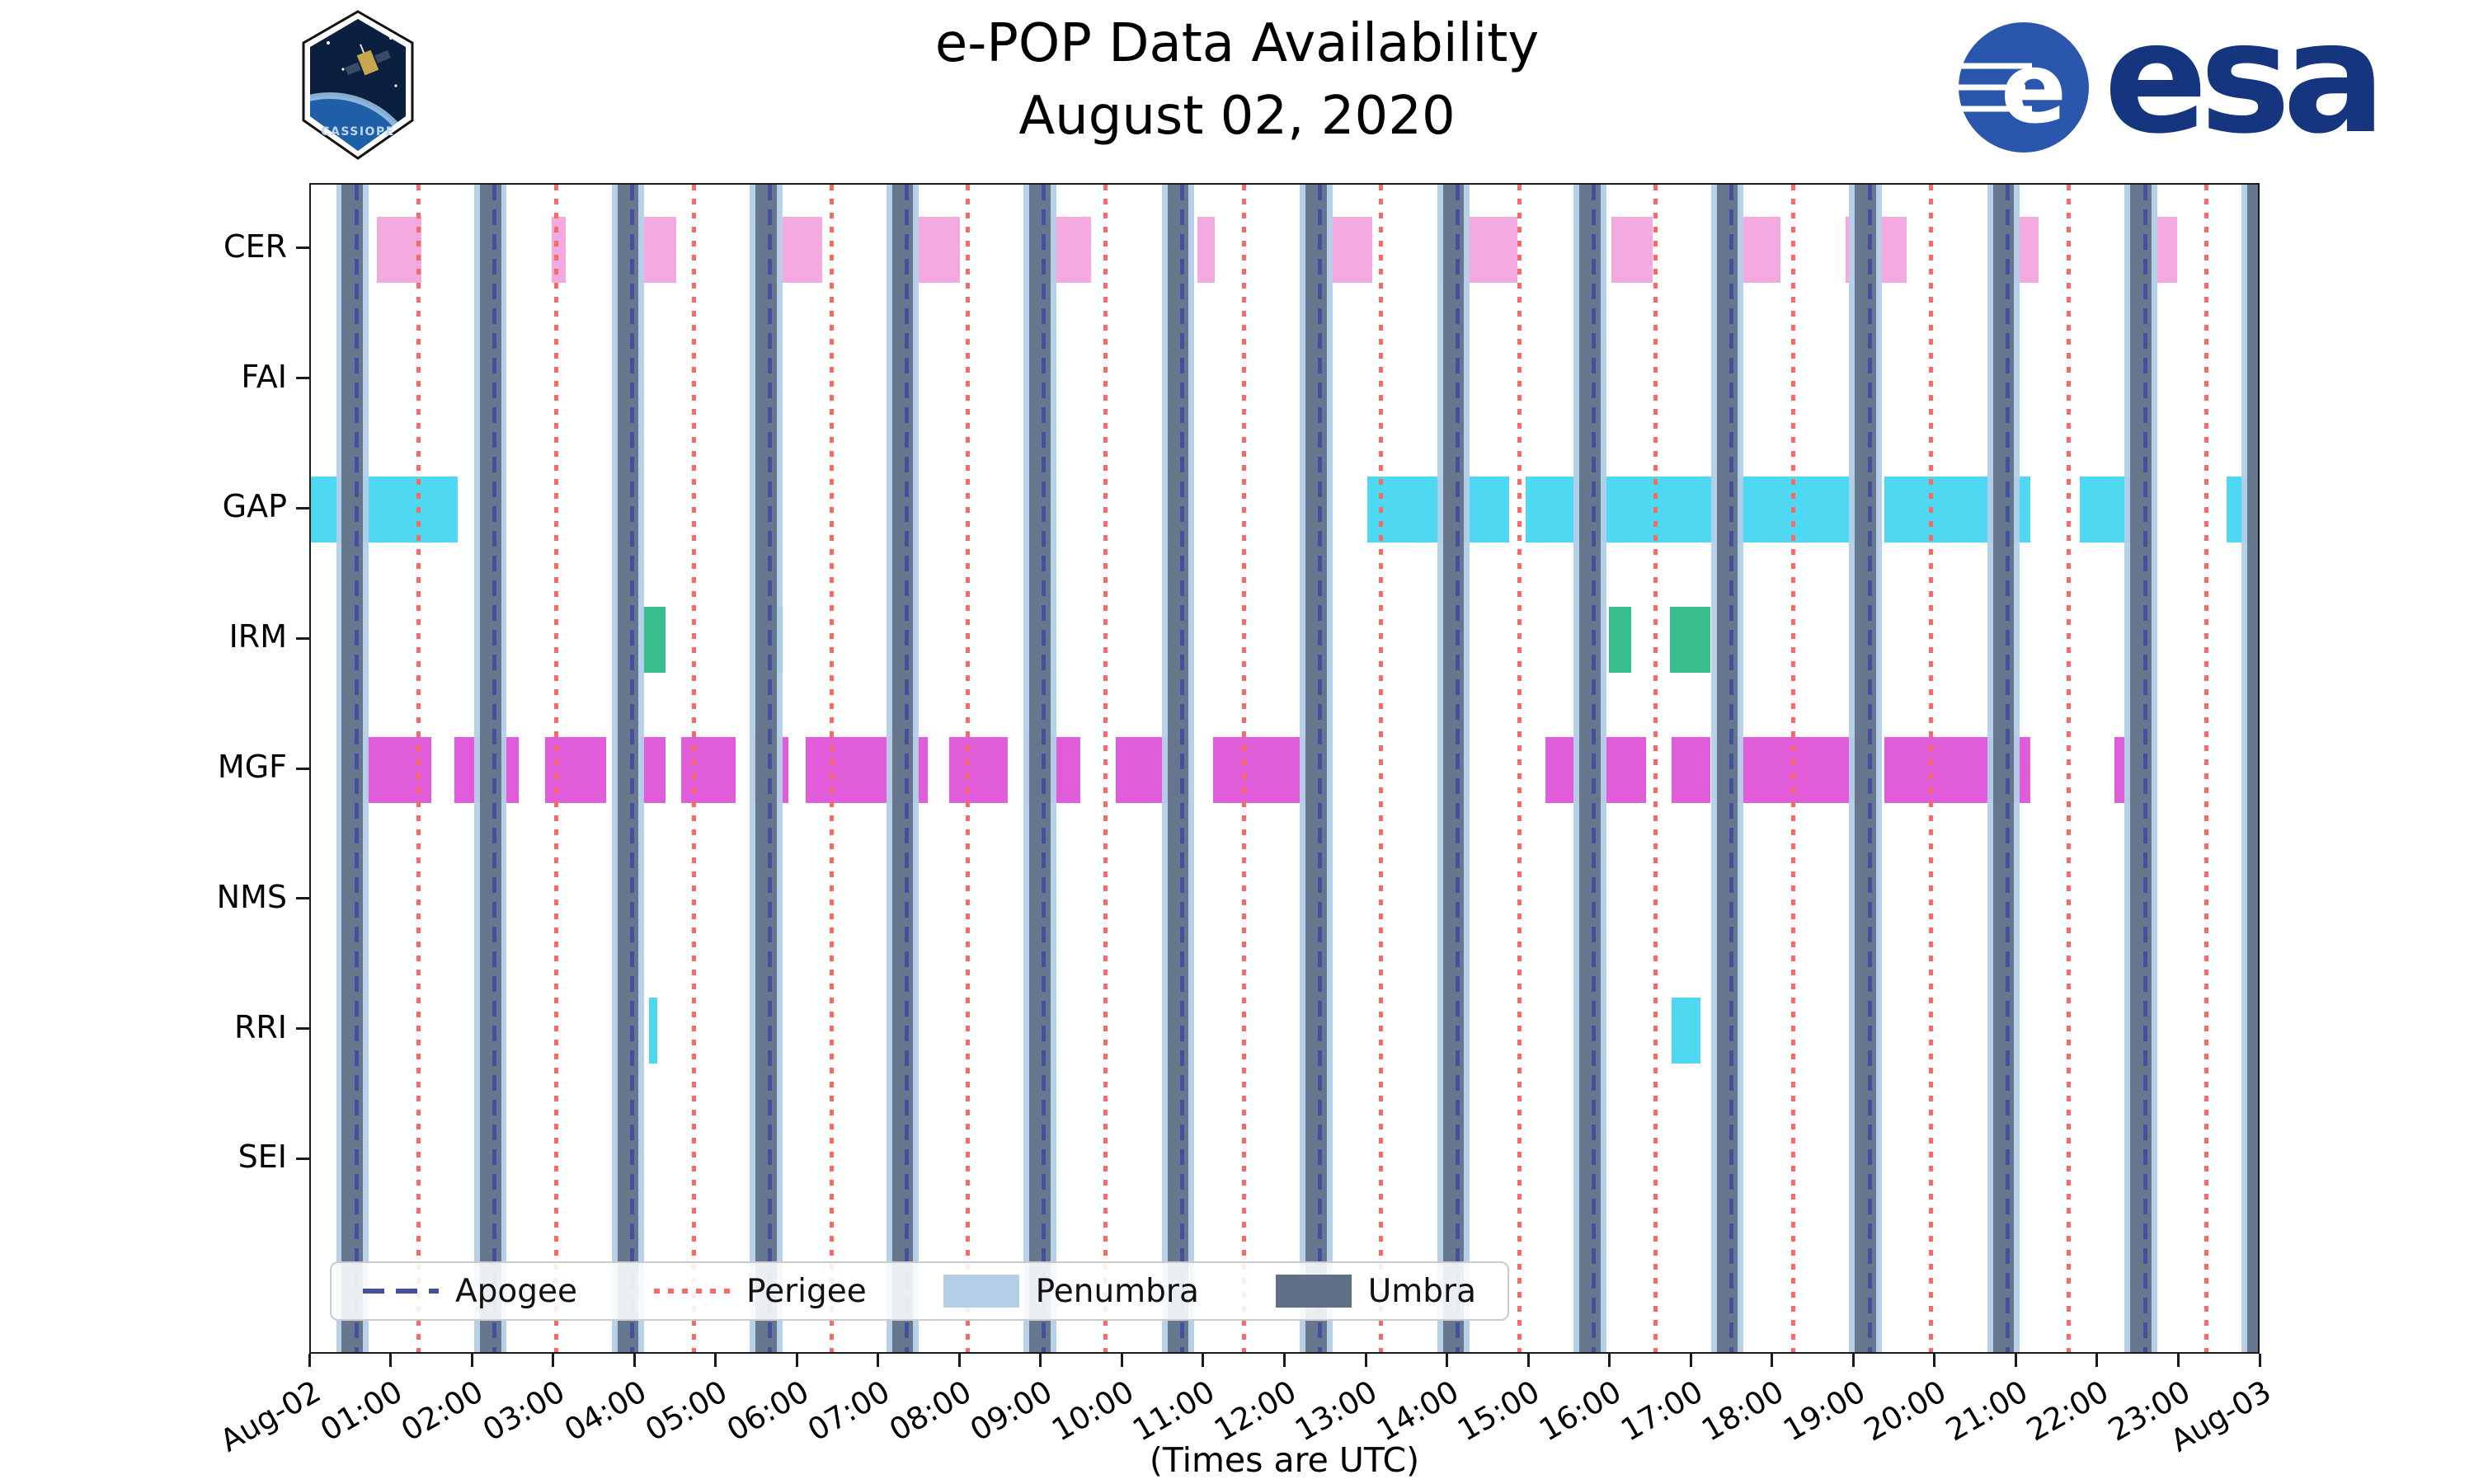  I want to click on svg-text: e, so click(2034, 88).